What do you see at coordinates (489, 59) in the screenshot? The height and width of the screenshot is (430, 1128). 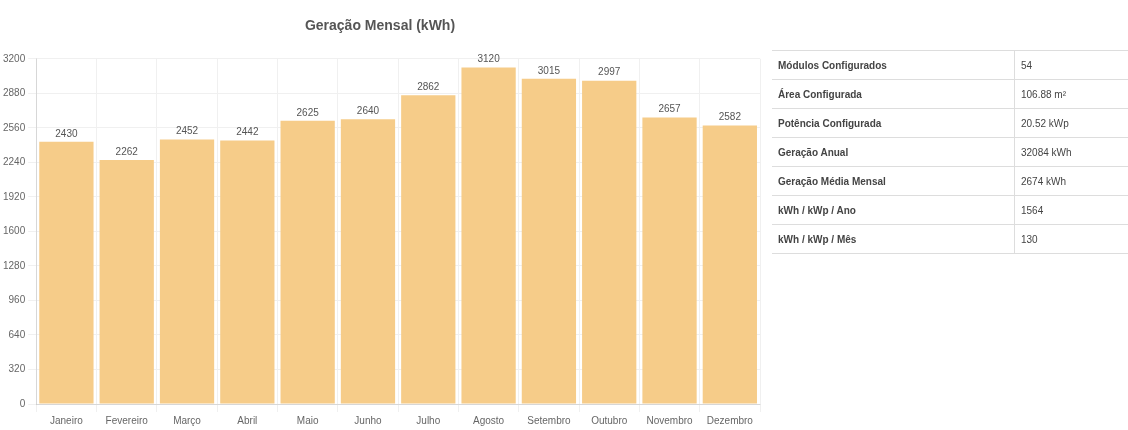 I see `data-label: 3120` at bounding box center [489, 59].